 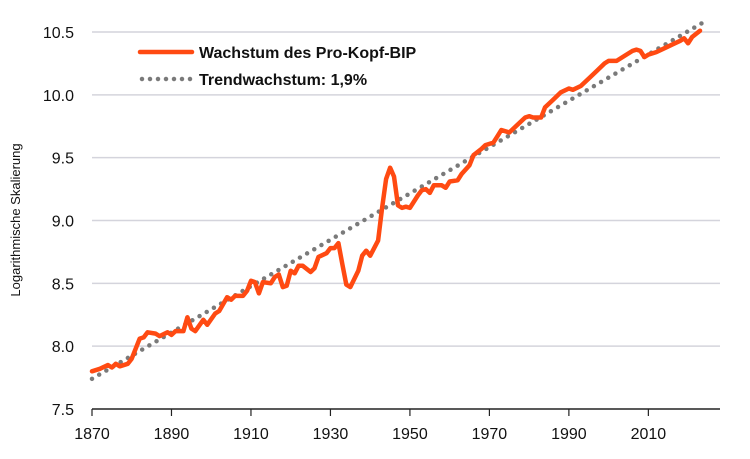 What do you see at coordinates (92, 434) in the screenshot?
I see `x-tick-label: 1870` at bounding box center [92, 434].